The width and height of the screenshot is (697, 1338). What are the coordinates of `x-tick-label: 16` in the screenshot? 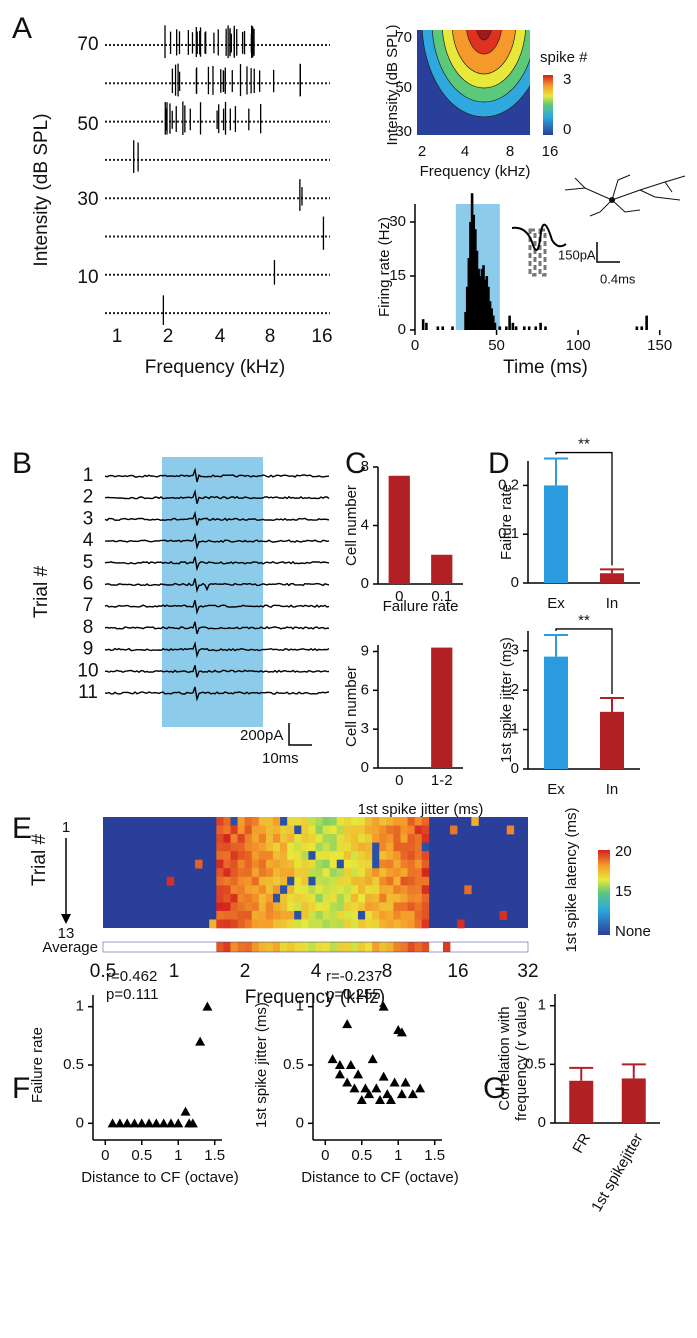 It's located at (321, 336).